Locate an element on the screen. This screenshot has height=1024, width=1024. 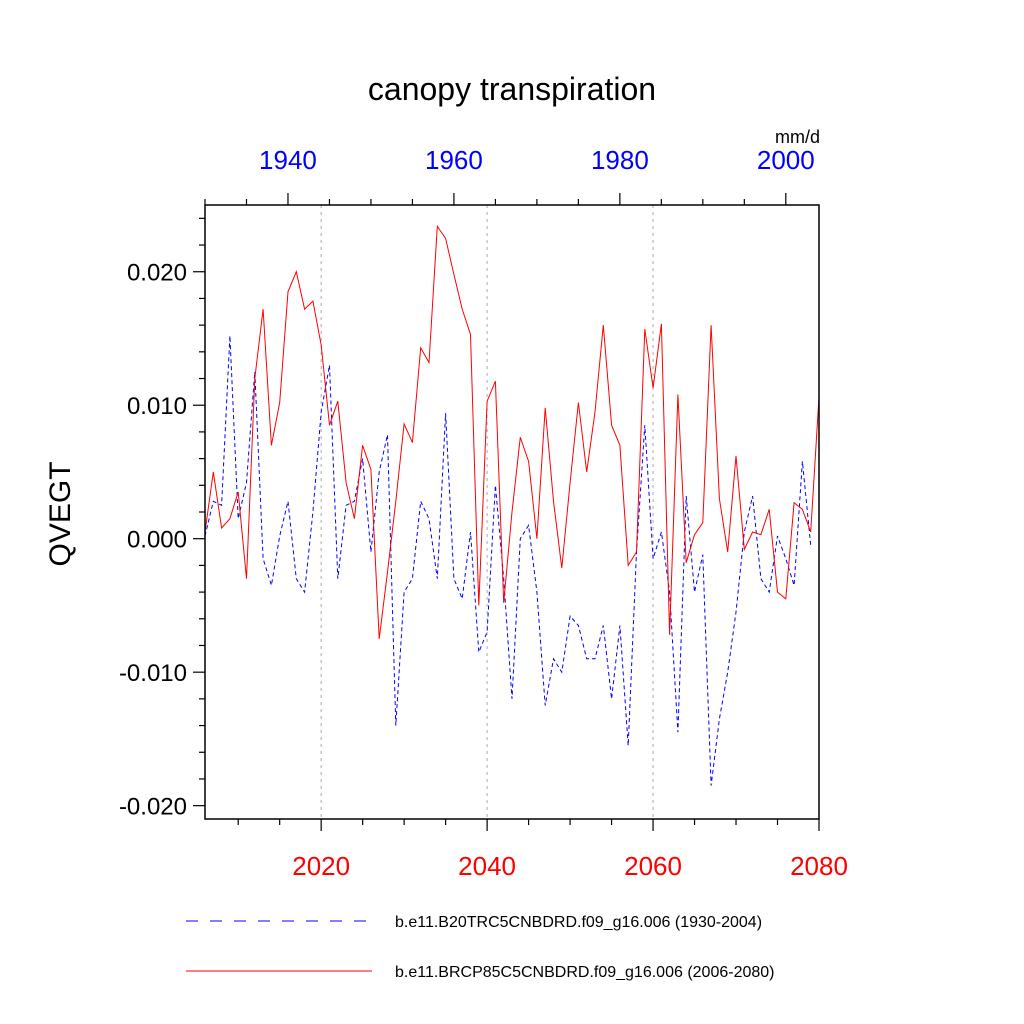
x-top-tick-label: 1960 is located at coordinates (454, 160).